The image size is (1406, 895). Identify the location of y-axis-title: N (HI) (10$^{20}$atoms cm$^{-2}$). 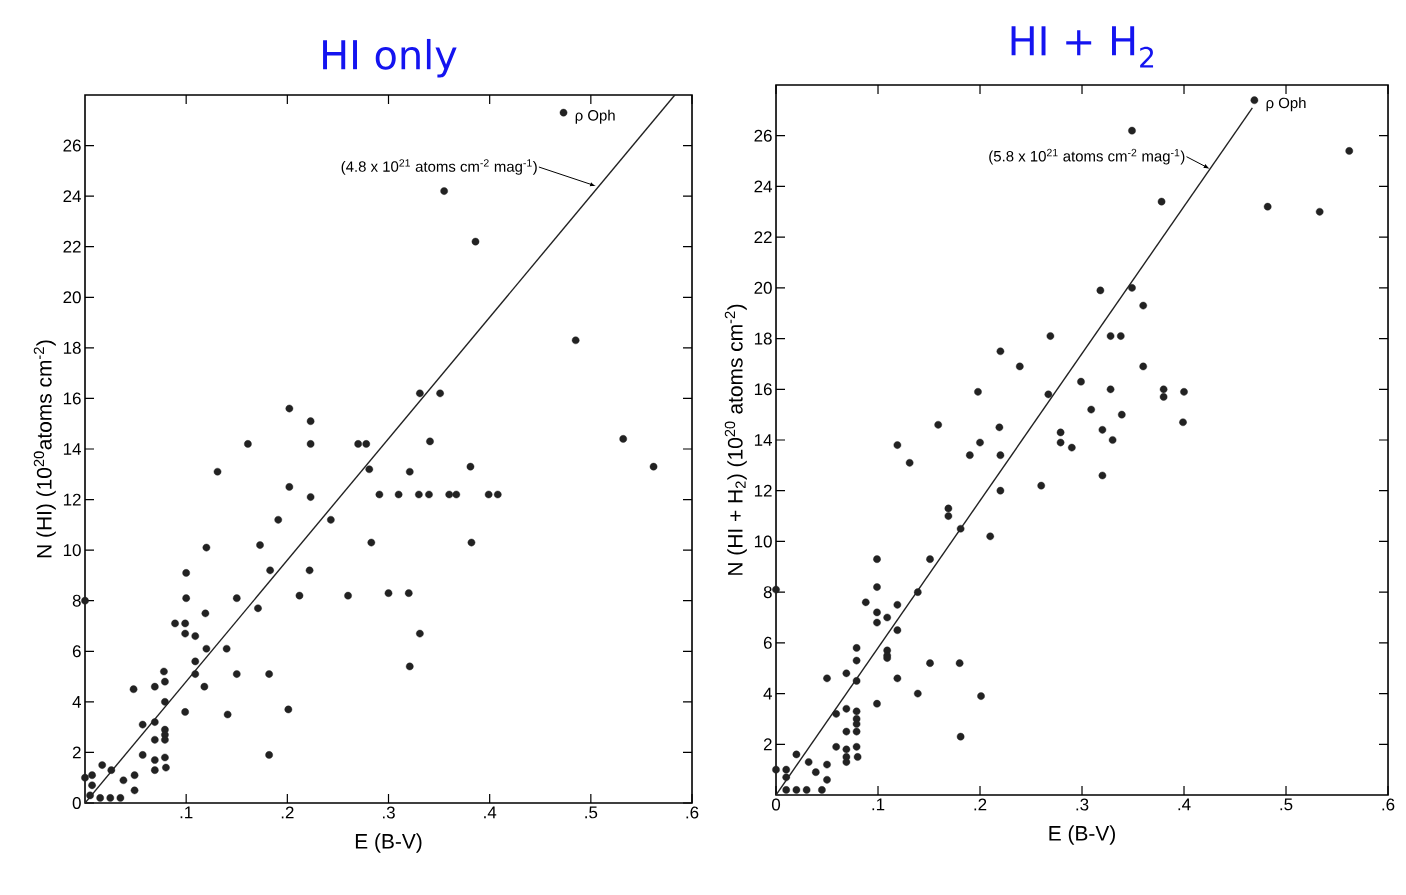
(44, 449).